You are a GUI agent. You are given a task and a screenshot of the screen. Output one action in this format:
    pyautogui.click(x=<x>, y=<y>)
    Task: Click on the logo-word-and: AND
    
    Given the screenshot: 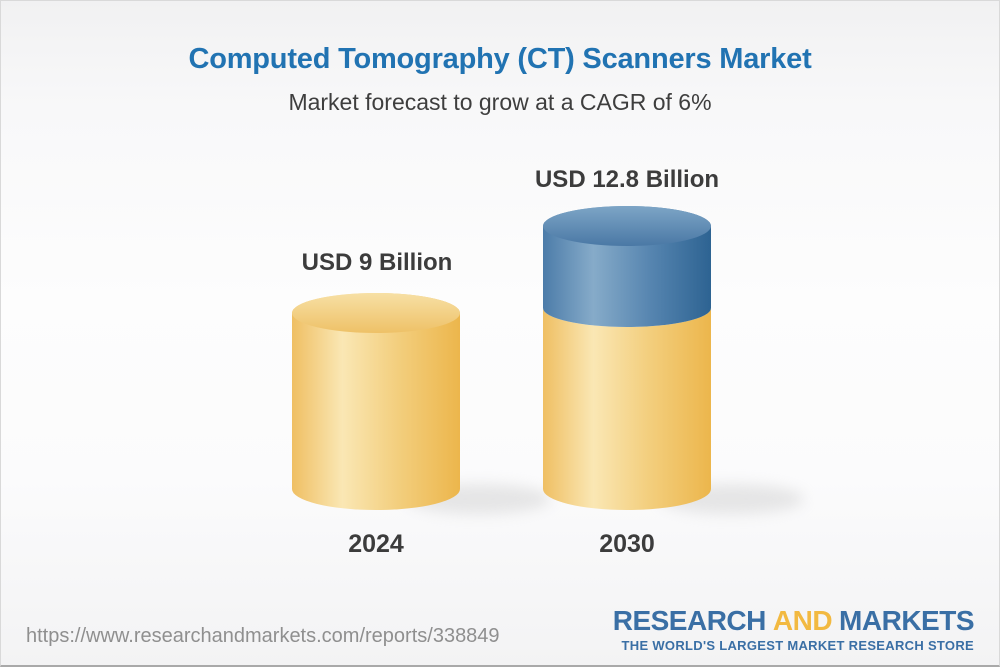 What is the action you would take?
    pyautogui.click(x=802, y=620)
    